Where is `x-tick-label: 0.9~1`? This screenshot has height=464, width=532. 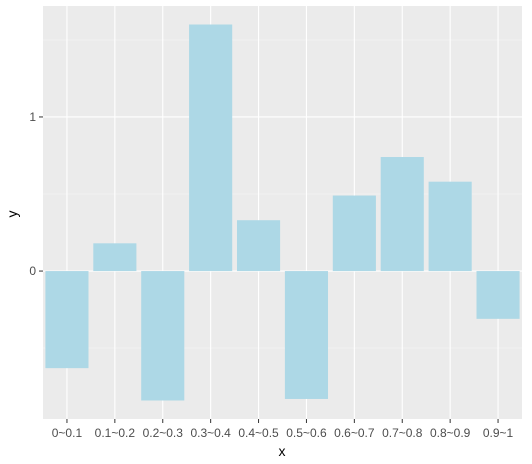 x-tick-label: 0.9~1 is located at coordinates (498, 433).